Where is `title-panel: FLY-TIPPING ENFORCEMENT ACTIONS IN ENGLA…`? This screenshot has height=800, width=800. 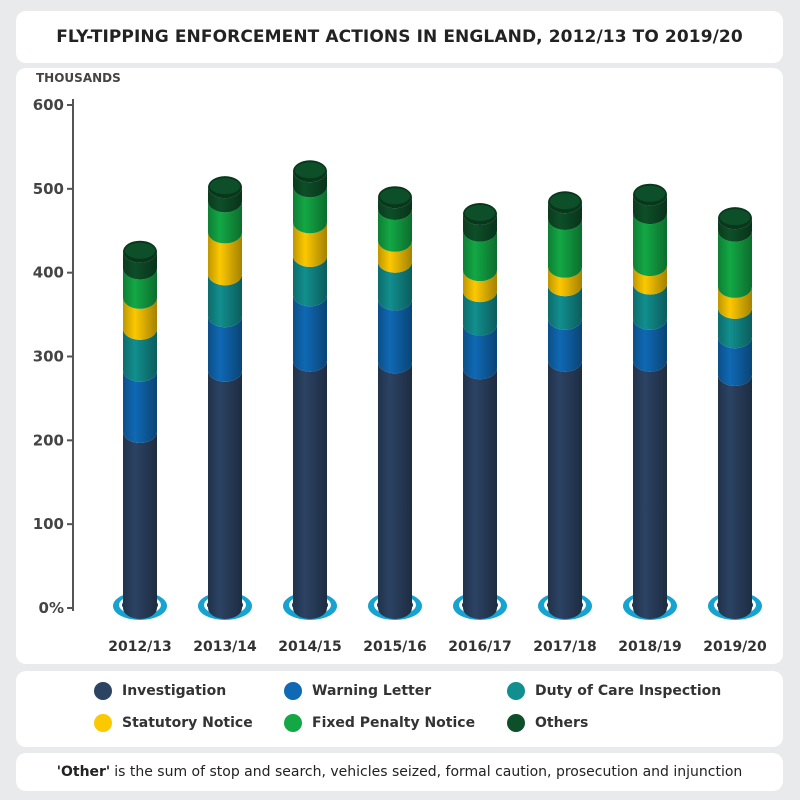
title-panel: FLY-TIPPING ENFORCEMENT ACTIONS IN ENGLA… is located at coordinates (399, 37).